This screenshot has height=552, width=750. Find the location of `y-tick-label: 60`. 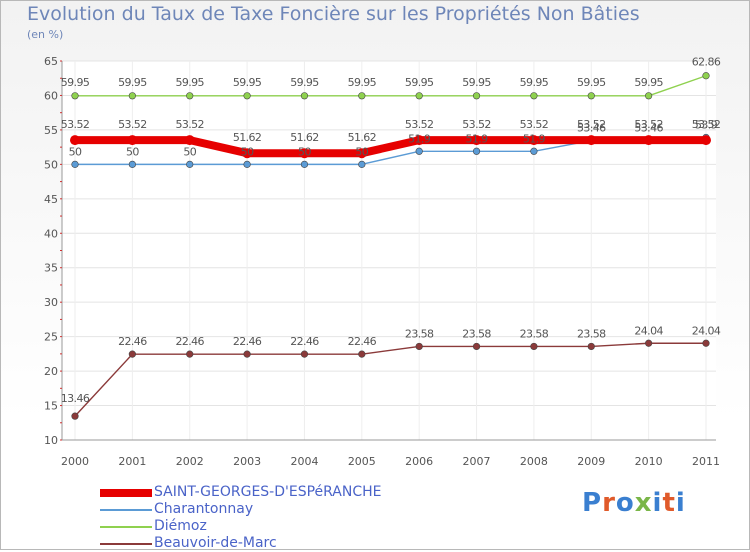

y-tick-label: 60 is located at coordinates (51, 95).